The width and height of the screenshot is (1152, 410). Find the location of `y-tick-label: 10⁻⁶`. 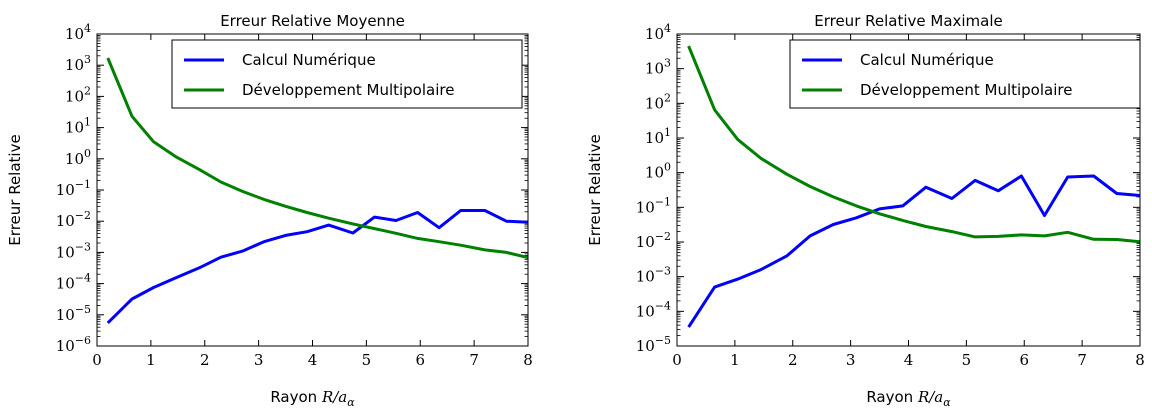

y-tick-label: 10⁻⁶ is located at coordinates (73, 344).